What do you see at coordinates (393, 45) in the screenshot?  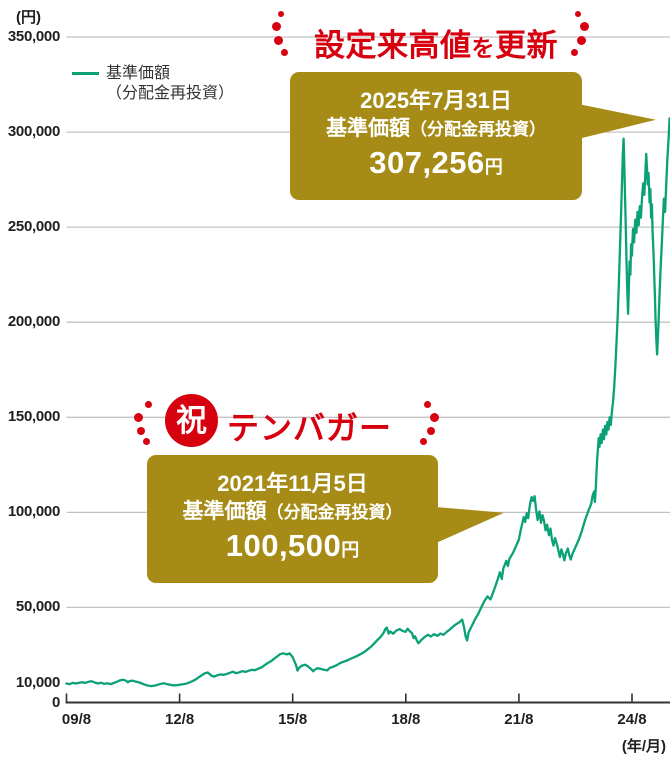 I see `record-high-title-text: 設定来高値` at bounding box center [393, 45].